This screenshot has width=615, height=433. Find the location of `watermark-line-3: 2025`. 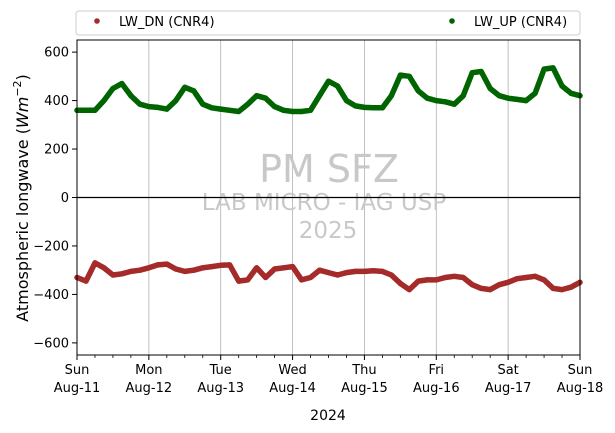

watermark-line-3: 2025 is located at coordinates (328, 231).